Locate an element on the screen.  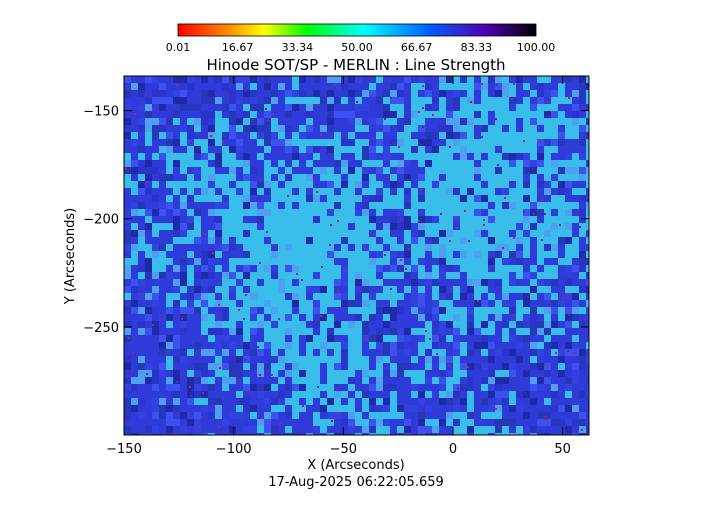
x-axis-label: X (Arcseconds) is located at coordinates (355, 465).